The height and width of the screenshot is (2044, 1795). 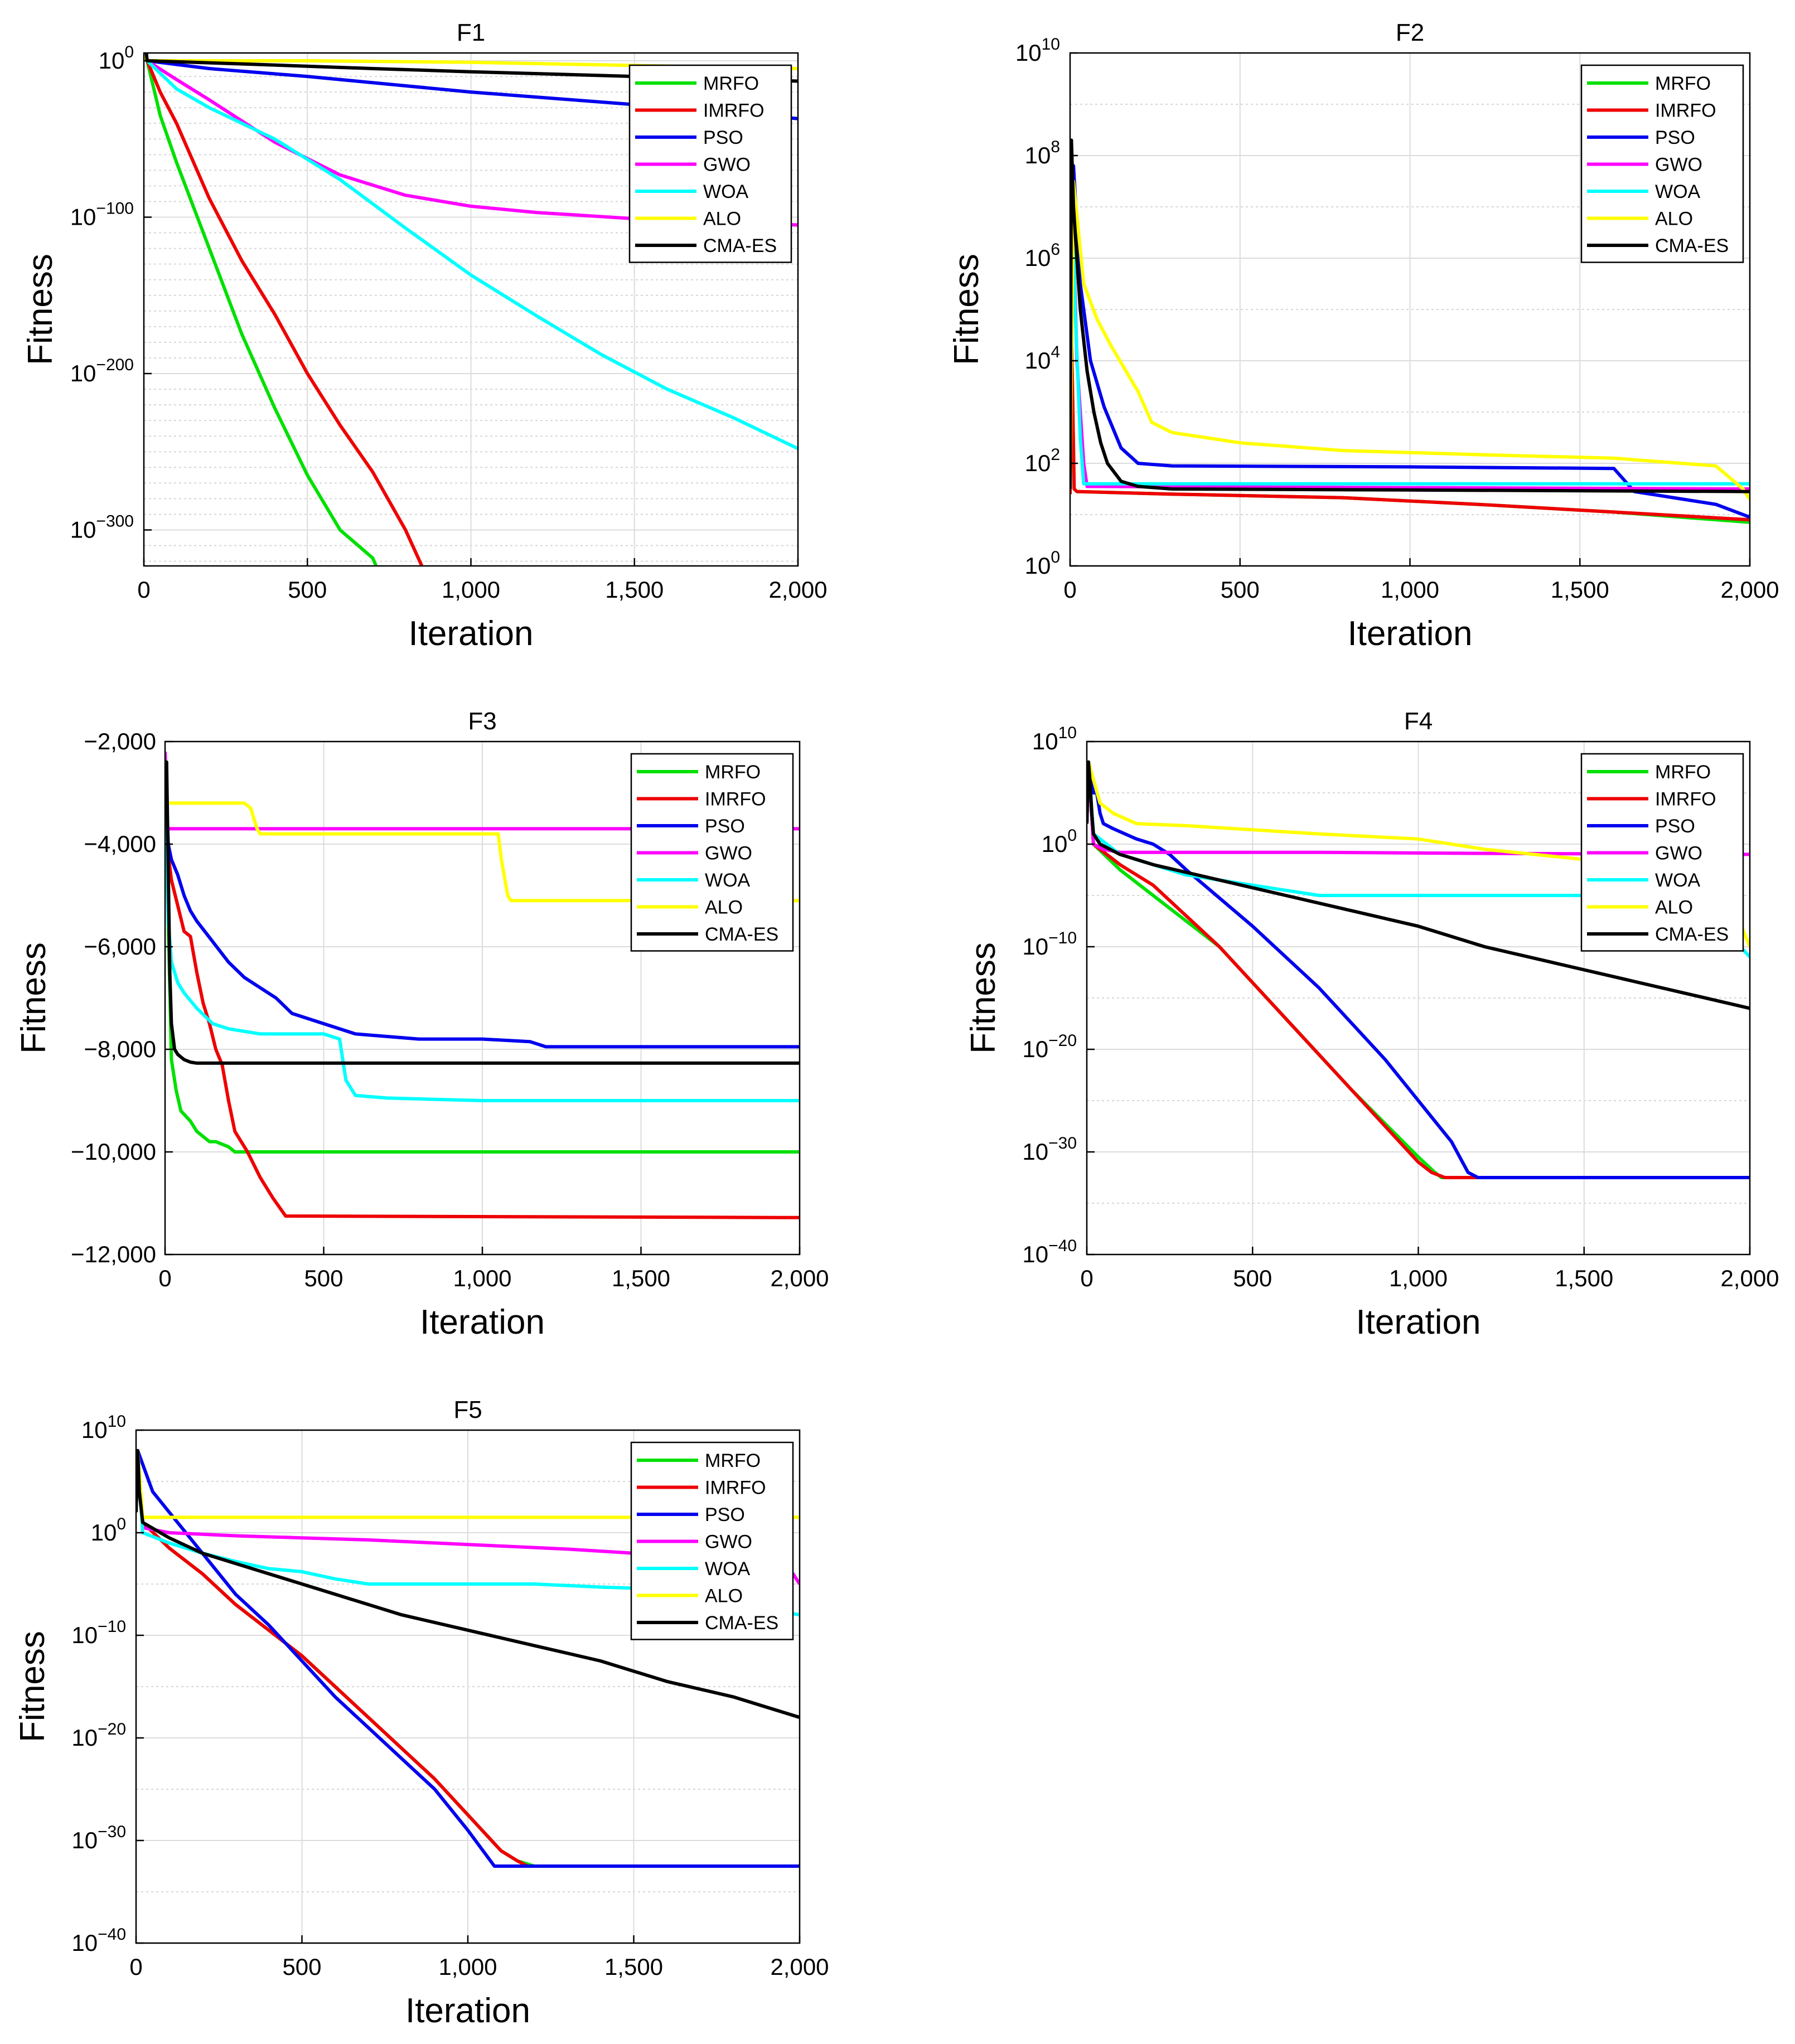 I want to click on chart-title: F2, so click(x=1410, y=33).